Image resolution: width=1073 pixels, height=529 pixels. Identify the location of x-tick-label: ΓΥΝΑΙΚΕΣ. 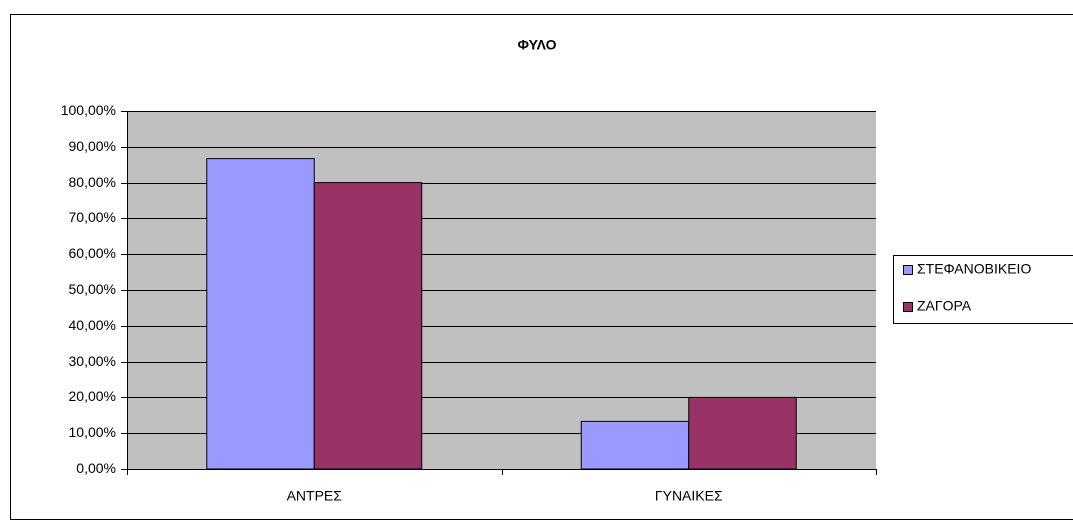
(689, 496).